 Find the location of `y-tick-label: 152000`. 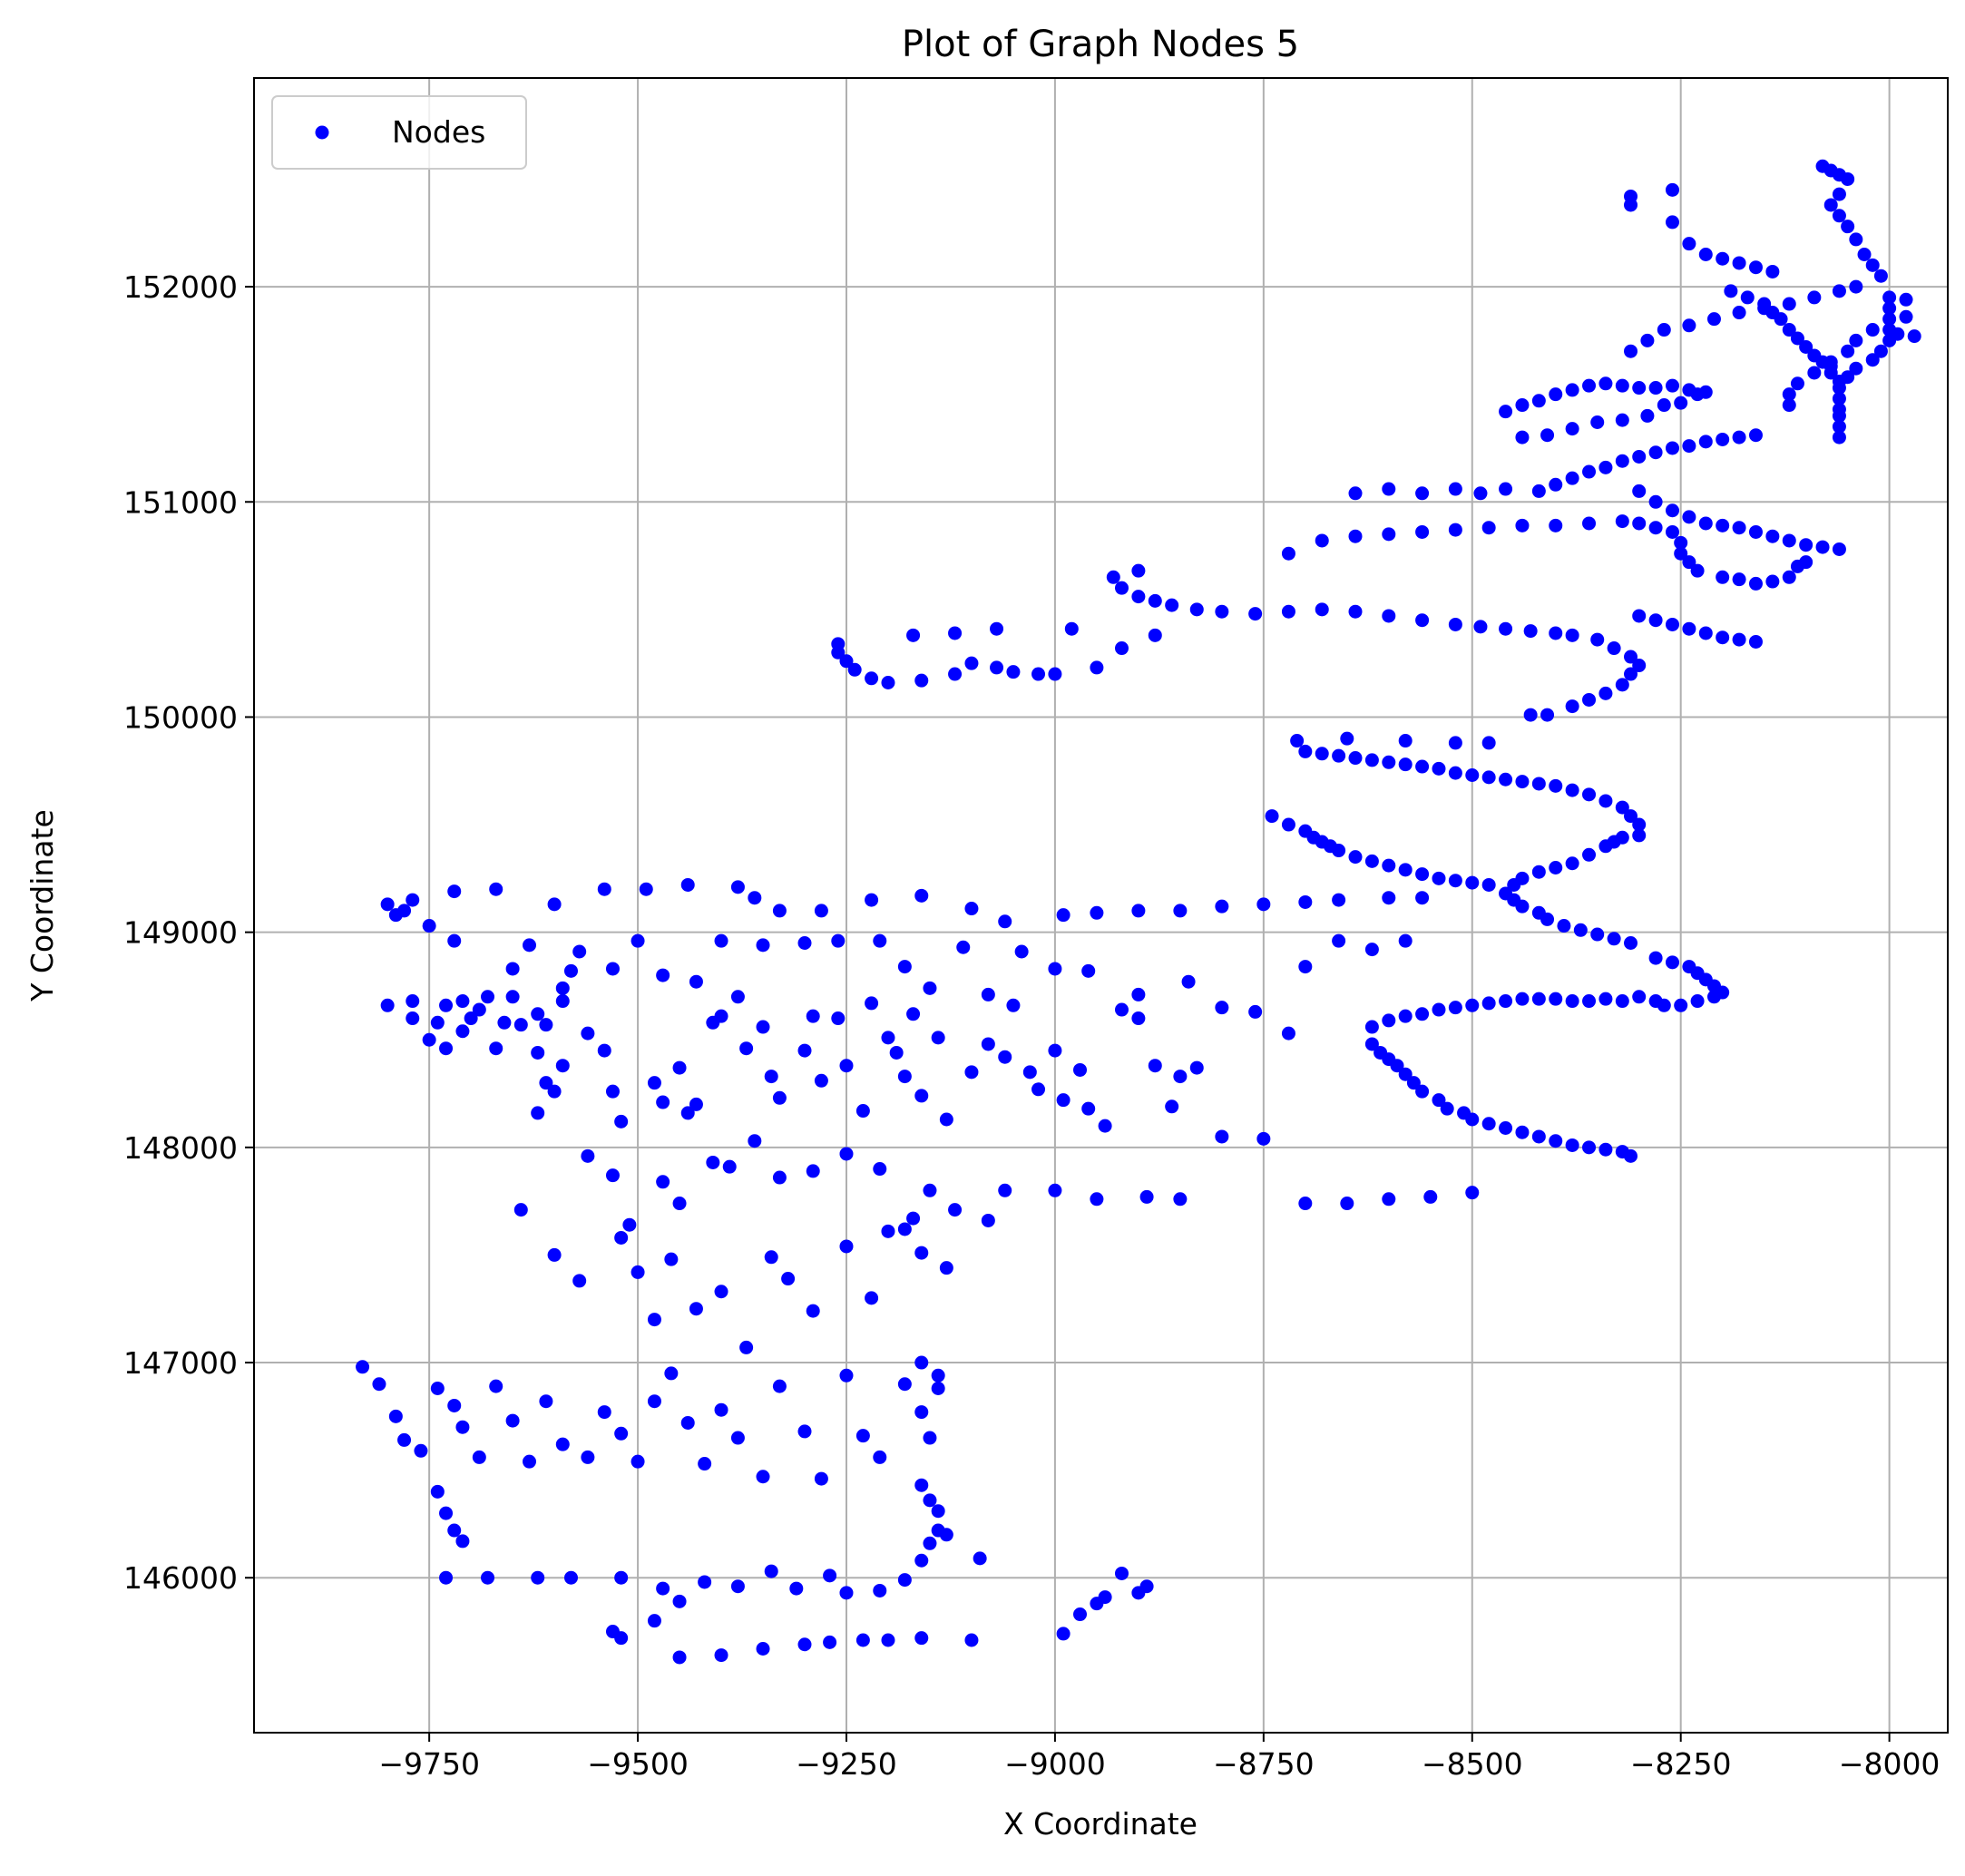

y-tick-label: 152000 is located at coordinates (180, 287).